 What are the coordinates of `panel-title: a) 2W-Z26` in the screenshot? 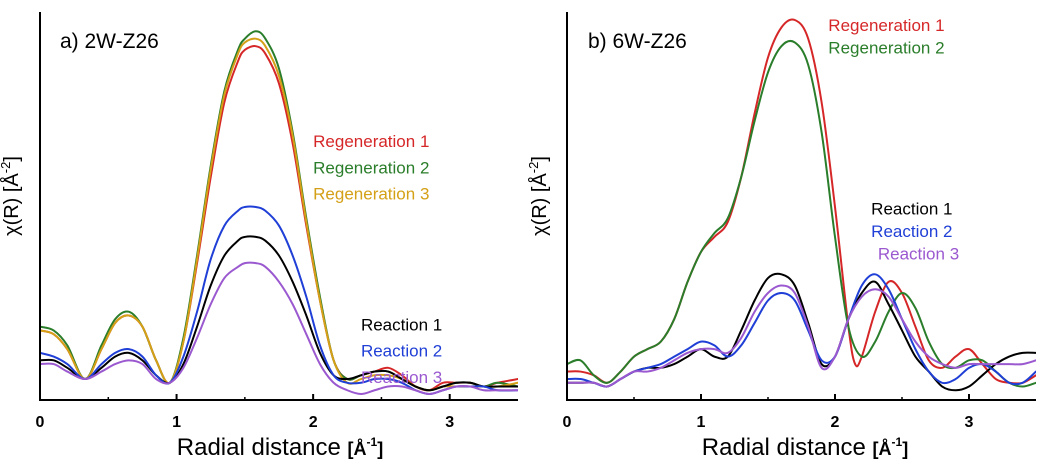 It's located at (109, 41).